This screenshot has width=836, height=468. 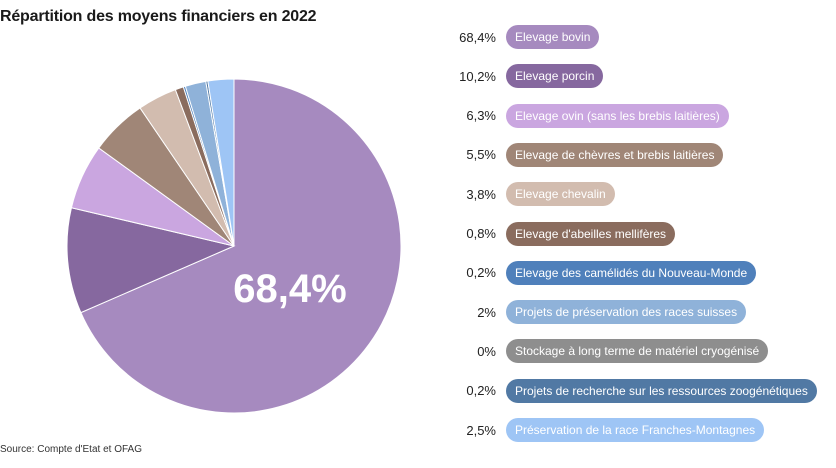 What do you see at coordinates (631, 272) in the screenshot?
I see `legend-label: Elevage des camélidés du Nouveau-Monde` at bounding box center [631, 272].